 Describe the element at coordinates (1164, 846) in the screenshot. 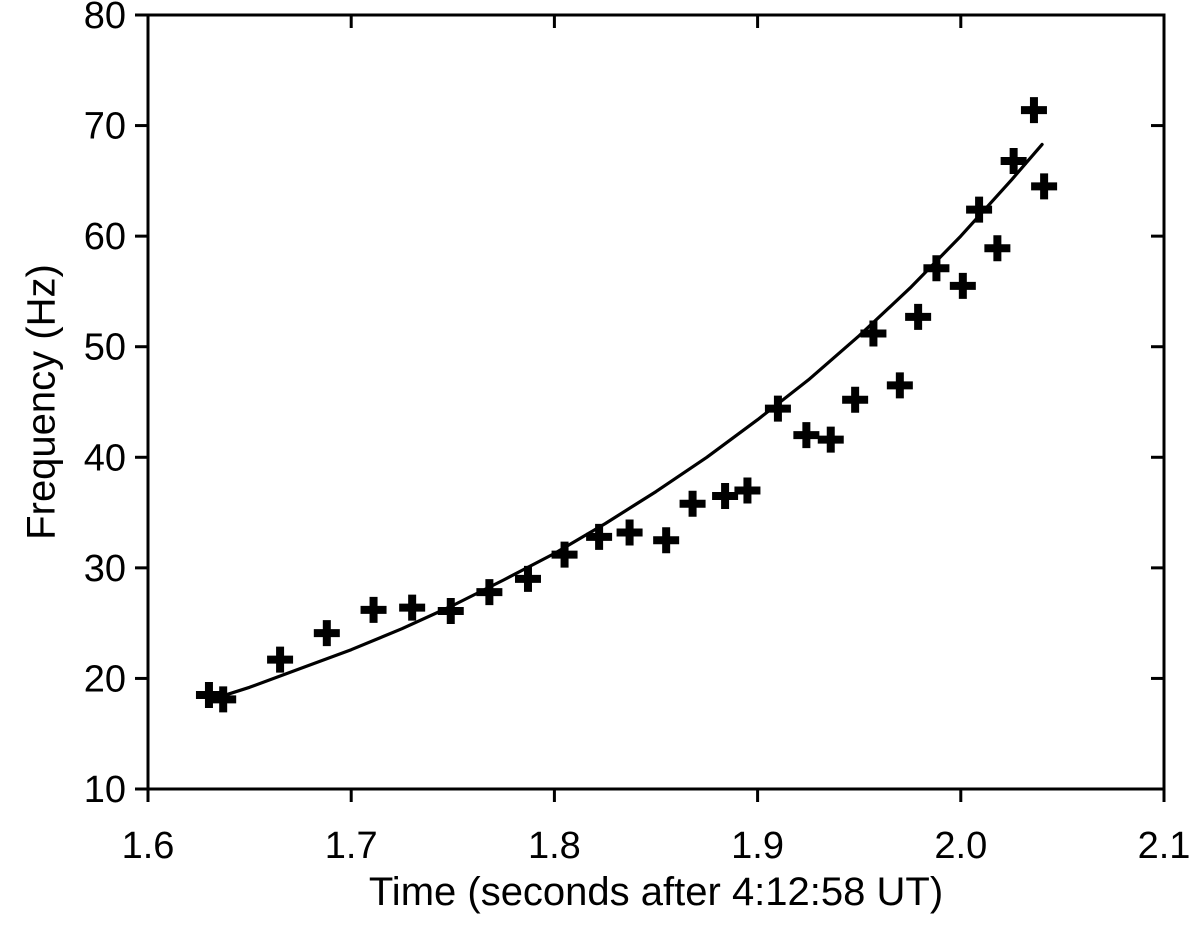

I see `x-tick-label: 2.1` at that location.